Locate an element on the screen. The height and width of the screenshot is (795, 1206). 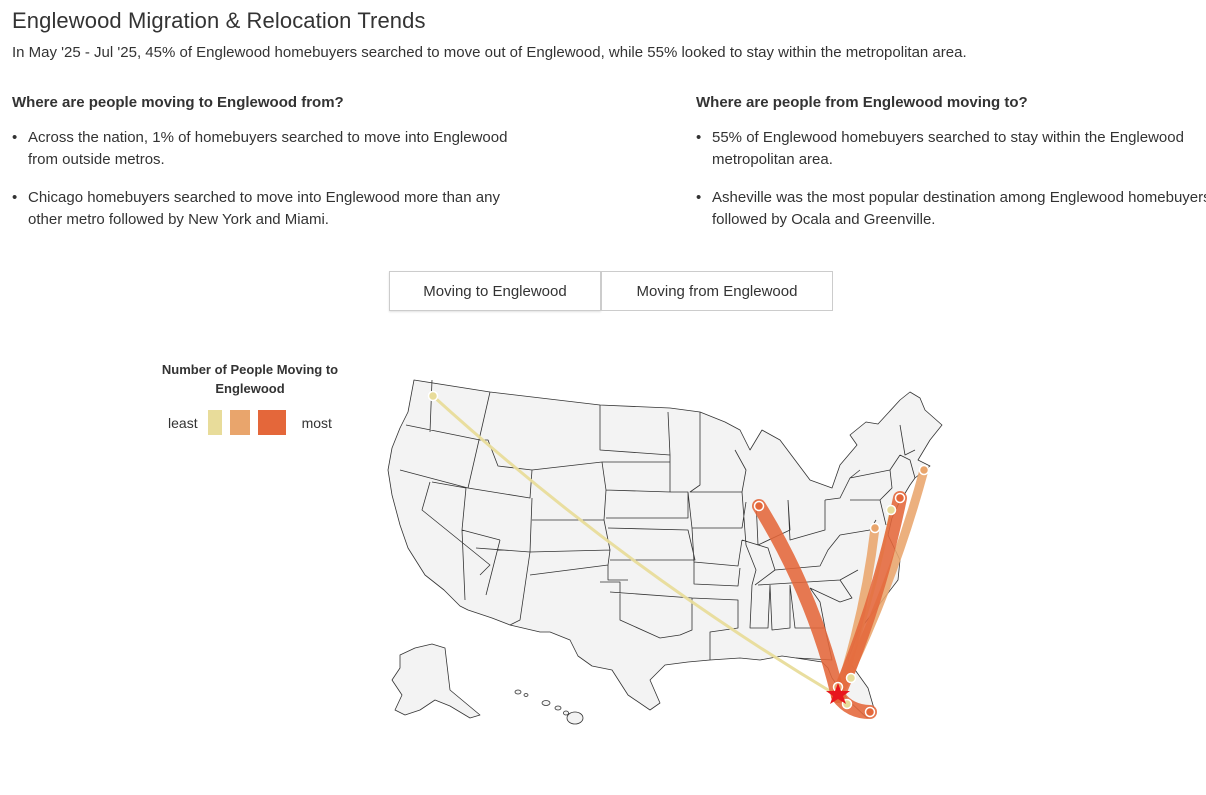
legend-most-label: most is located at coordinates (316, 422).